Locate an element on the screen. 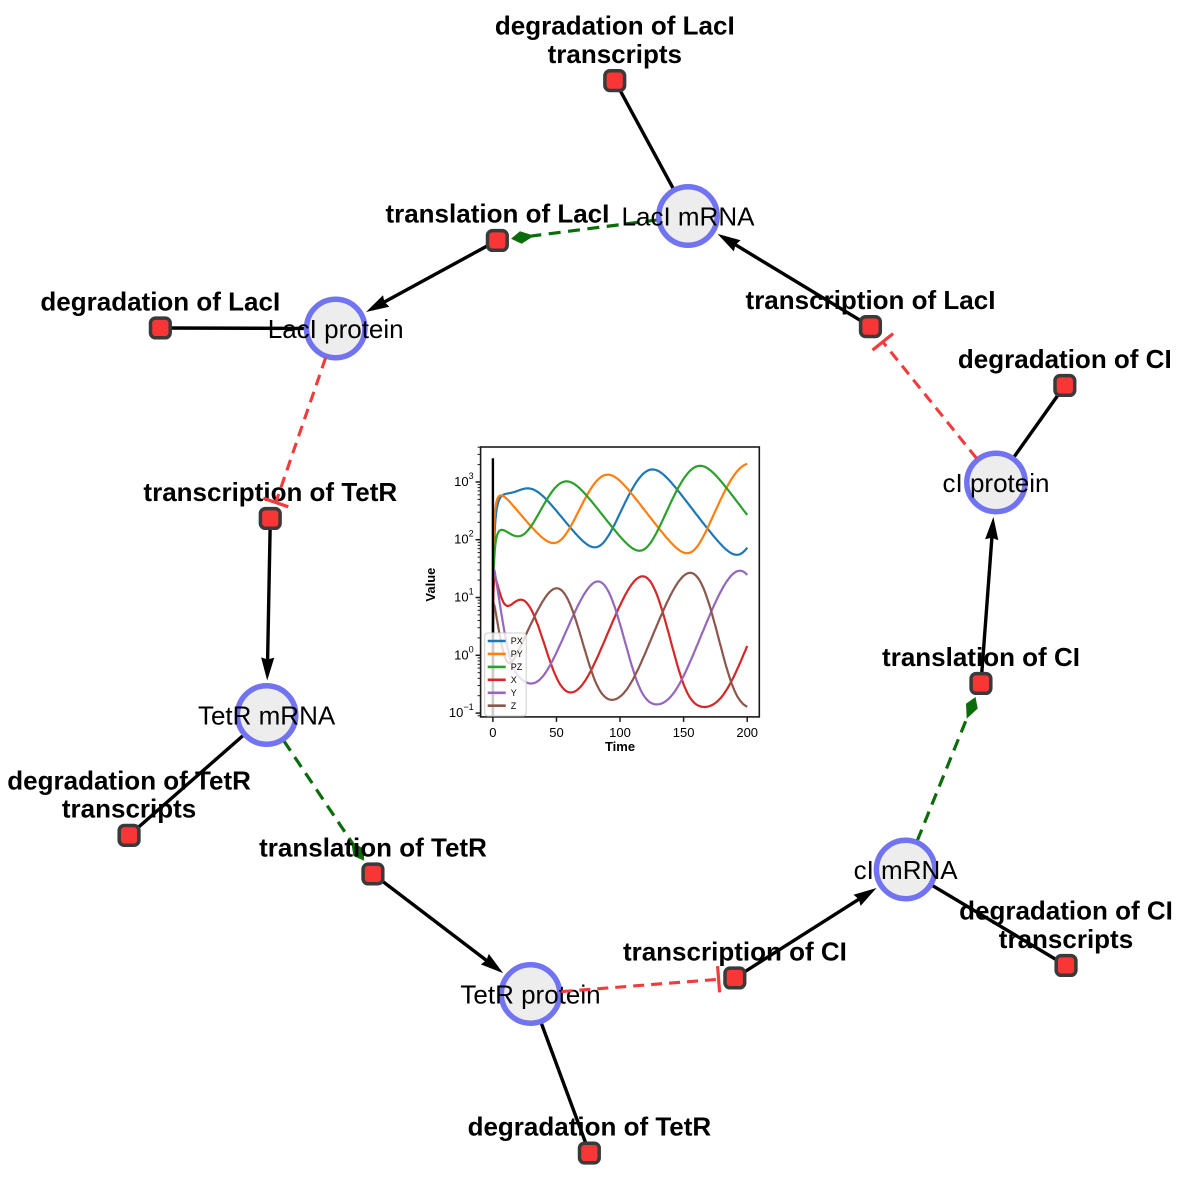 The image size is (1189, 1200). svg-text: TetR mRNA is located at coordinates (267, 716).